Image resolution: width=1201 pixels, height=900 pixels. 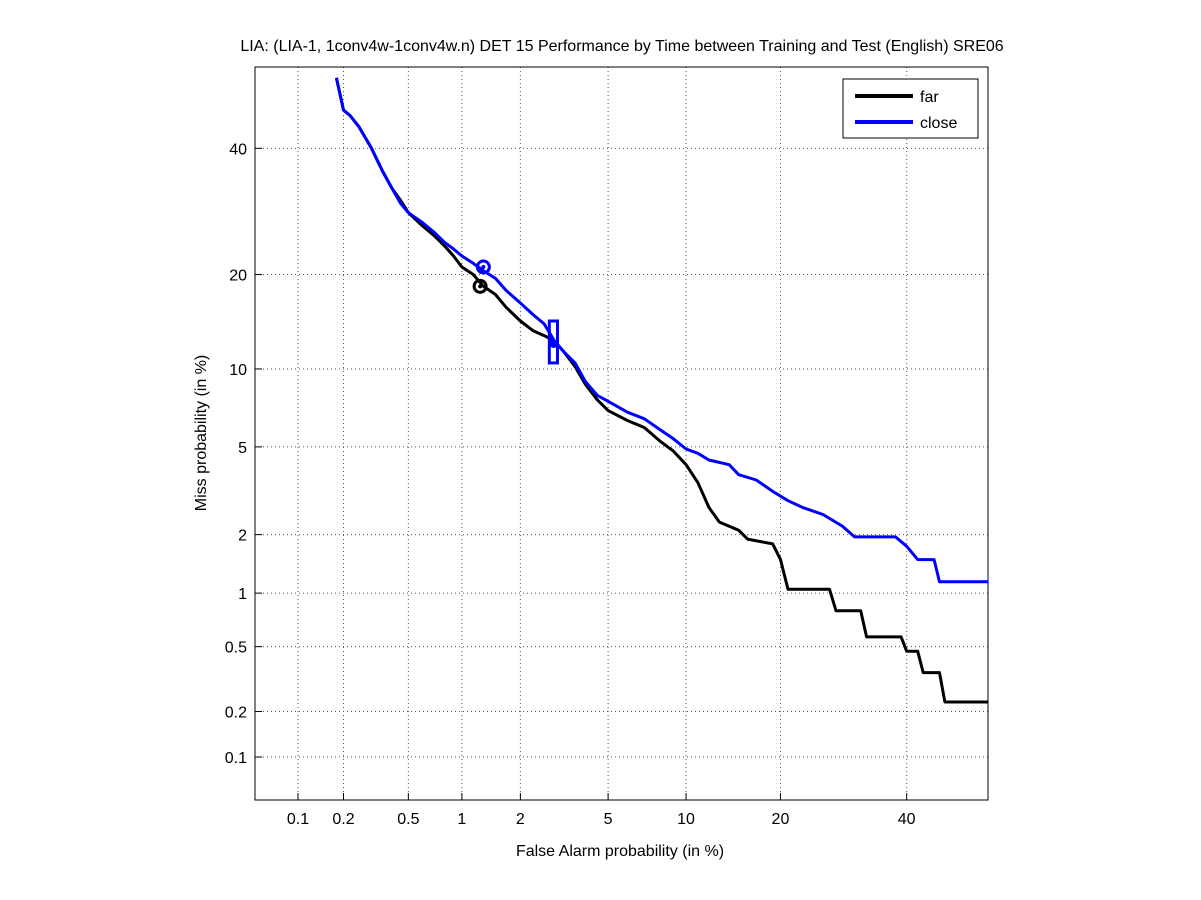 What do you see at coordinates (781, 819) in the screenshot?
I see `x-tick-label: 20` at bounding box center [781, 819].